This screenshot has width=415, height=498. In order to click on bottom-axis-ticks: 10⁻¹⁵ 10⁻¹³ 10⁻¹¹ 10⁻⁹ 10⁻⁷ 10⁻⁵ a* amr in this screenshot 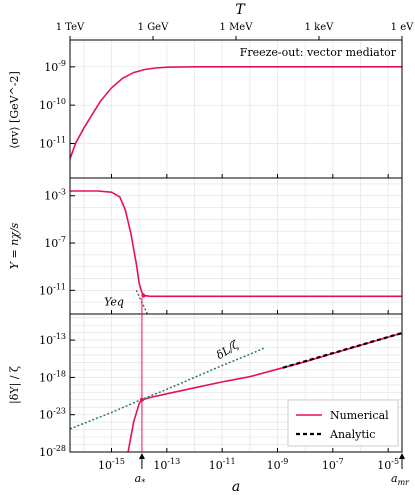, I will do `click(254, 470)`.